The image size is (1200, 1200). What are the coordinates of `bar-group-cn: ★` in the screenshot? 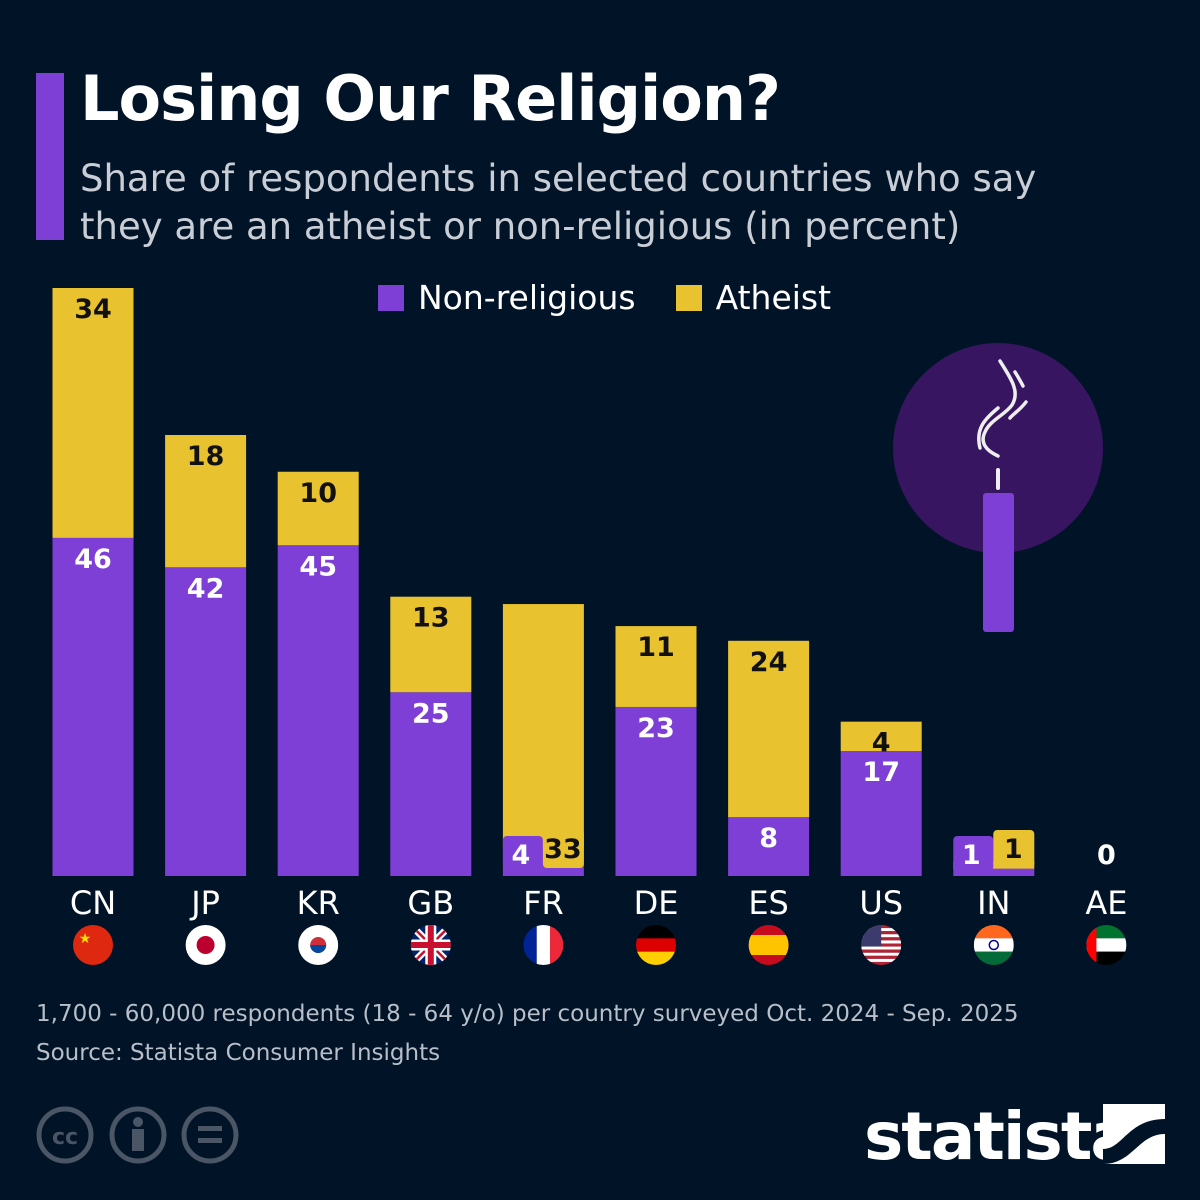 It's located at (93, 626).